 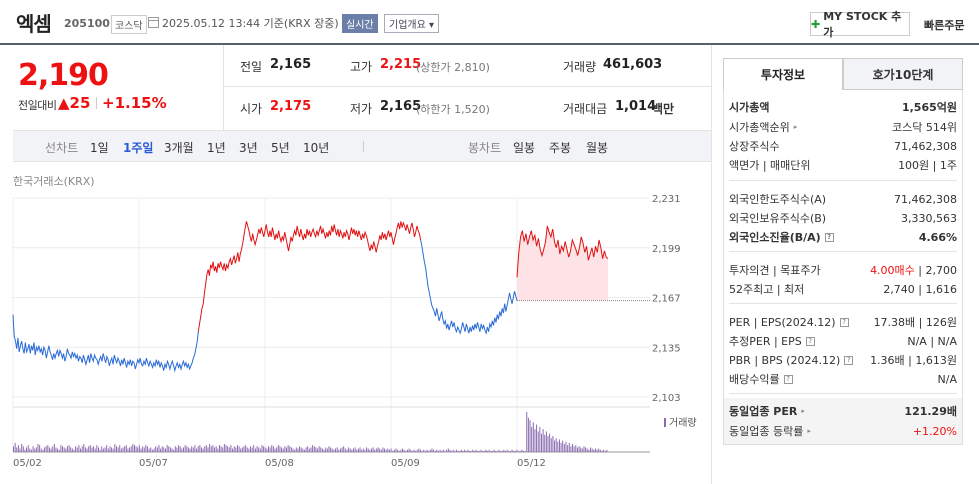 What do you see at coordinates (754, 146) in the screenshot?
I see `invest-row-label-text: 상장주식수` at bounding box center [754, 146].